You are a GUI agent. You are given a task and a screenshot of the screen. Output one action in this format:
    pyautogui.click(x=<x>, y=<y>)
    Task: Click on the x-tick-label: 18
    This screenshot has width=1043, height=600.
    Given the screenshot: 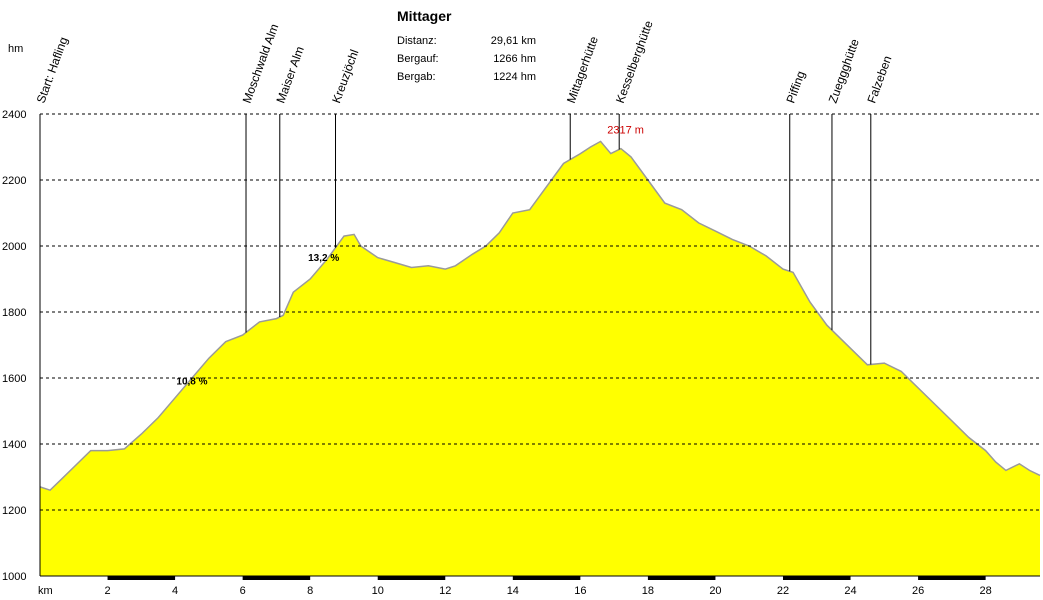 What is the action you would take?
    pyautogui.click(x=648, y=591)
    